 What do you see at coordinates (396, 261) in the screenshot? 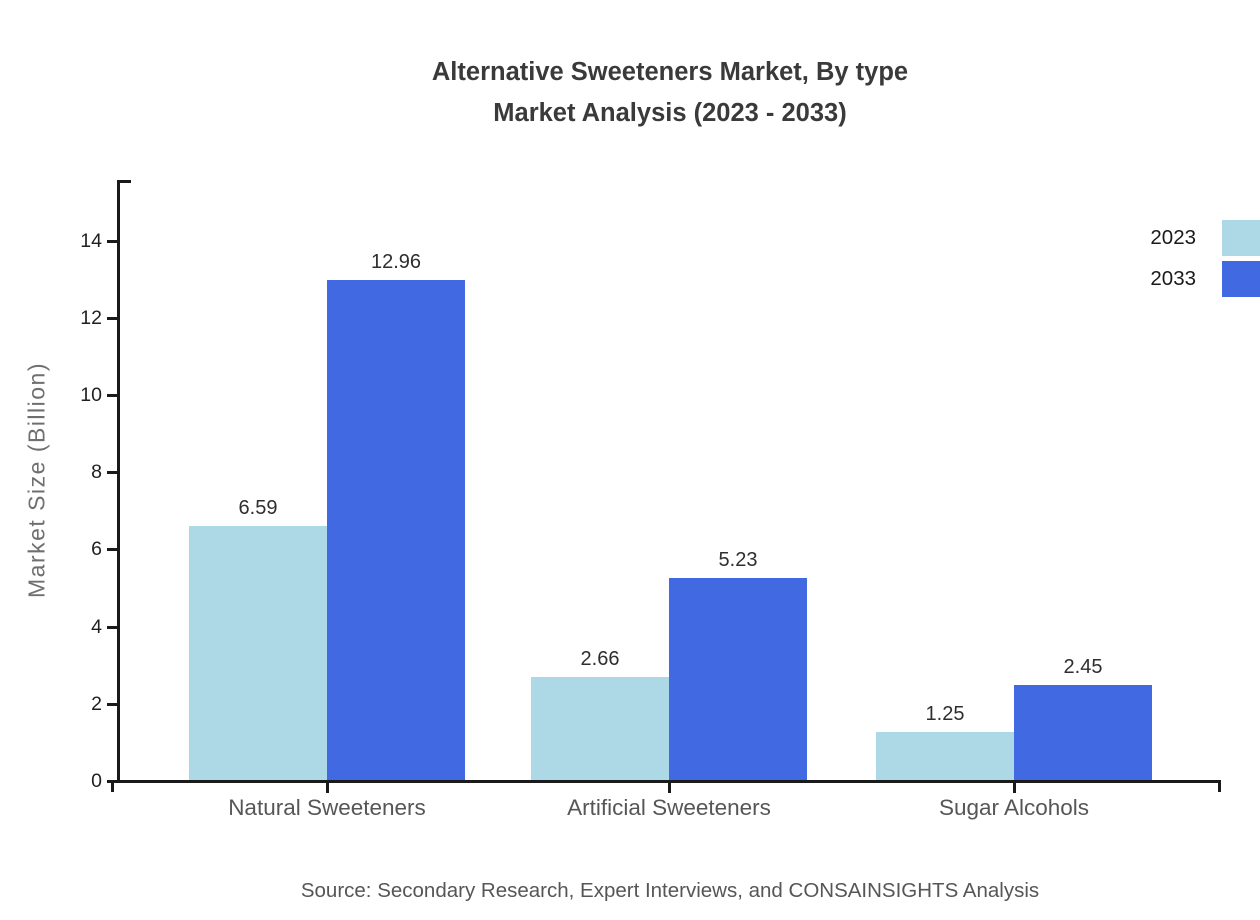
I see `bar-value-label: 12.96` at bounding box center [396, 261].